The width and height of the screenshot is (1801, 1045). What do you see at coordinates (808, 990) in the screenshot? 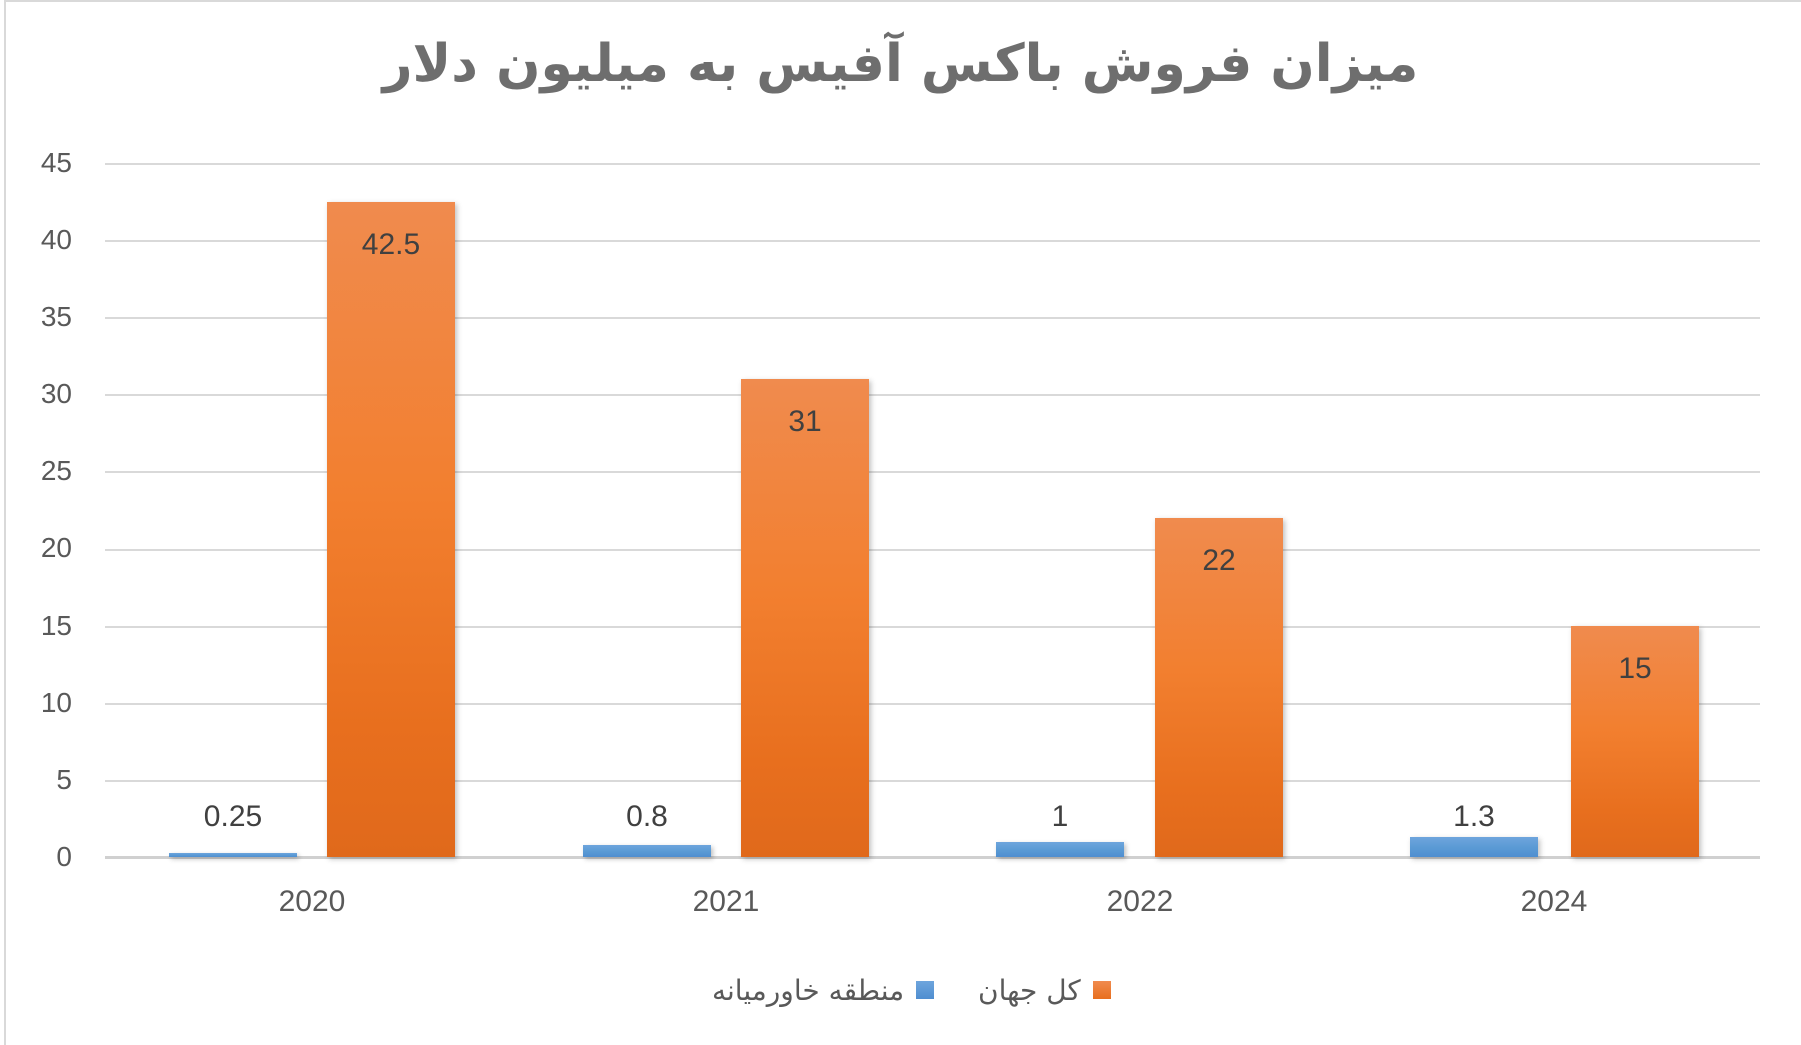
I see `legend-label-middle-east: منطقه خاورمیانه` at bounding box center [808, 990].